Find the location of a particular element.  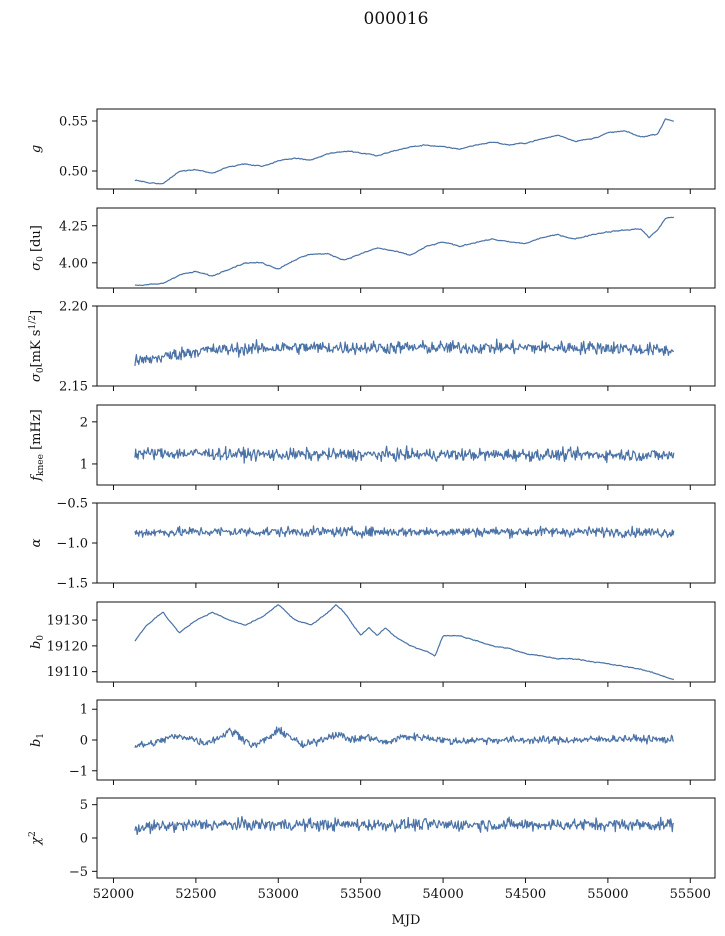

x-tick-label: 54500 is located at coordinates (525, 894).